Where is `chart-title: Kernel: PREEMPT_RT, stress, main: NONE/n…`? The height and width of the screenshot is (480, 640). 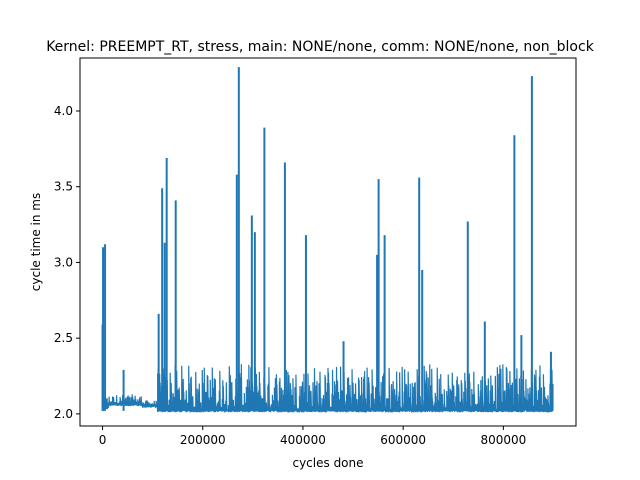 chart-title: Kernel: PREEMPT_RT, stress, main: NONE/n… is located at coordinates (320, 47).